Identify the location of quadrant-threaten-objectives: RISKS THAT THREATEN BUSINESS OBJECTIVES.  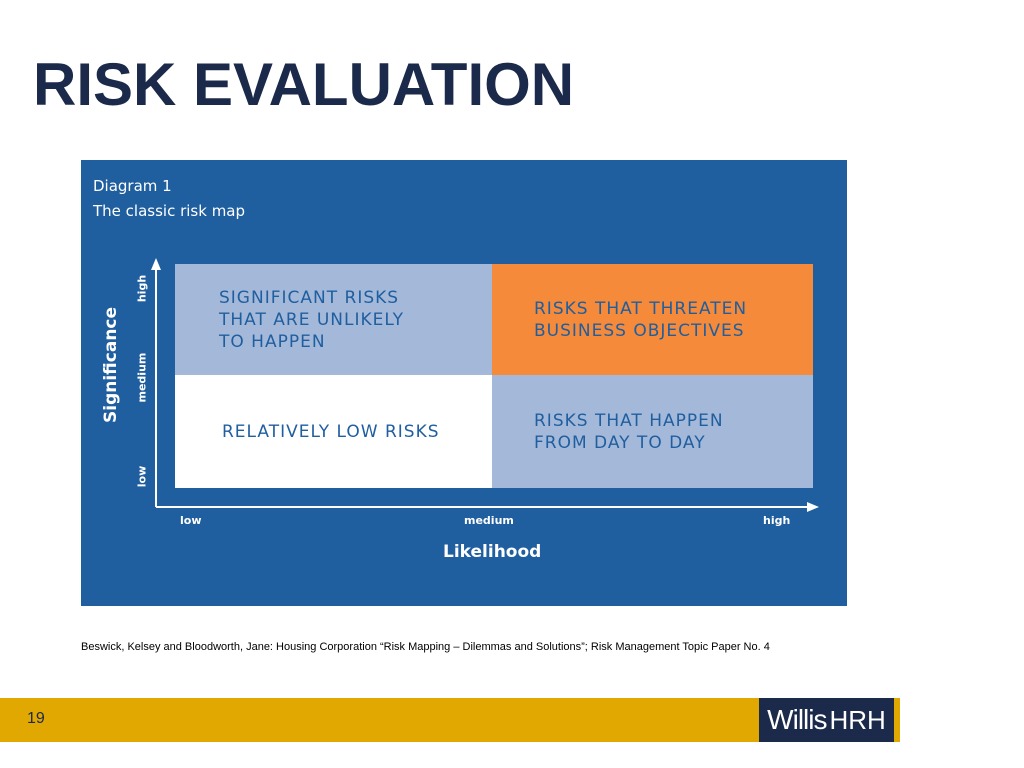
(652, 319).